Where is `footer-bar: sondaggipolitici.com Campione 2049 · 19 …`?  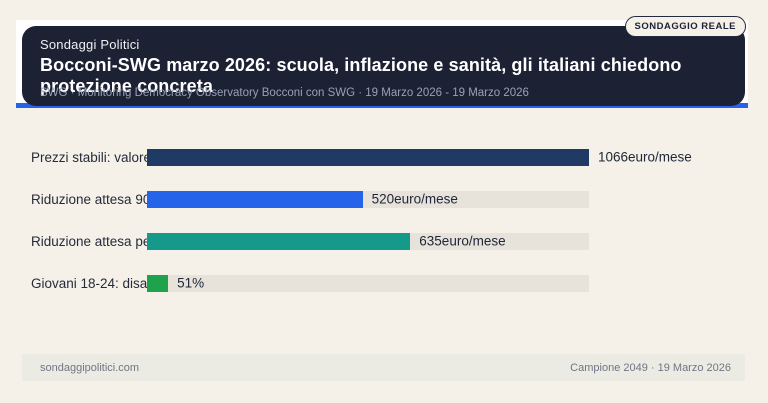 footer-bar: sondaggipolitici.com Campione 2049 · 19 … is located at coordinates (383, 367).